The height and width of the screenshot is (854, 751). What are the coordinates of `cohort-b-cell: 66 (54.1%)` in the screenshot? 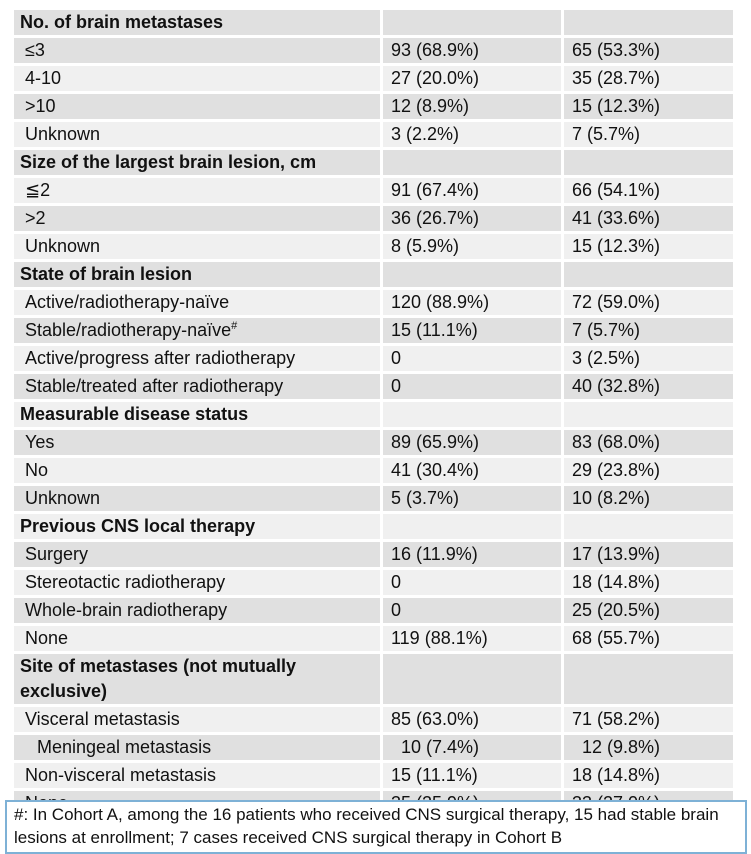 It's located at (648, 190).